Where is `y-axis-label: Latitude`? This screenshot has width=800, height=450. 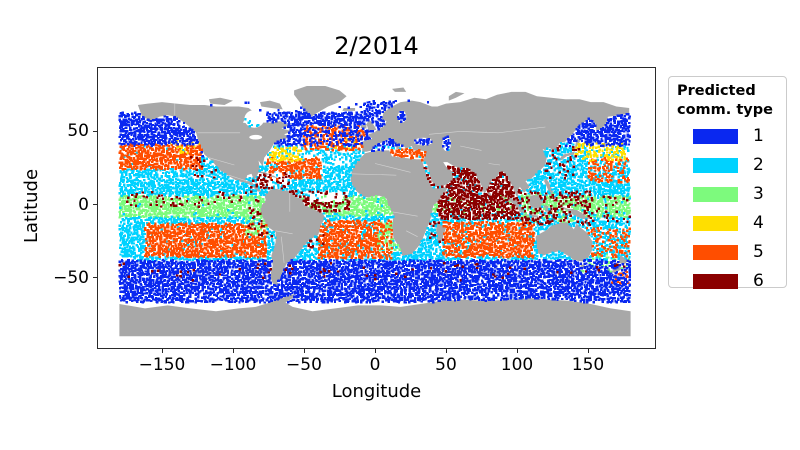 y-axis-label: Latitude is located at coordinates (31, 206).